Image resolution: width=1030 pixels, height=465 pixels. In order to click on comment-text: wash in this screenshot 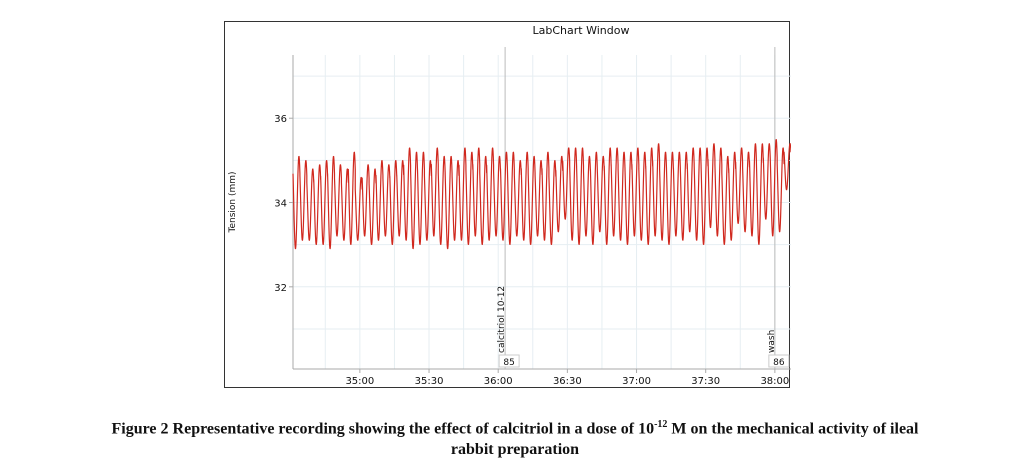, I will do `click(772, 341)`.